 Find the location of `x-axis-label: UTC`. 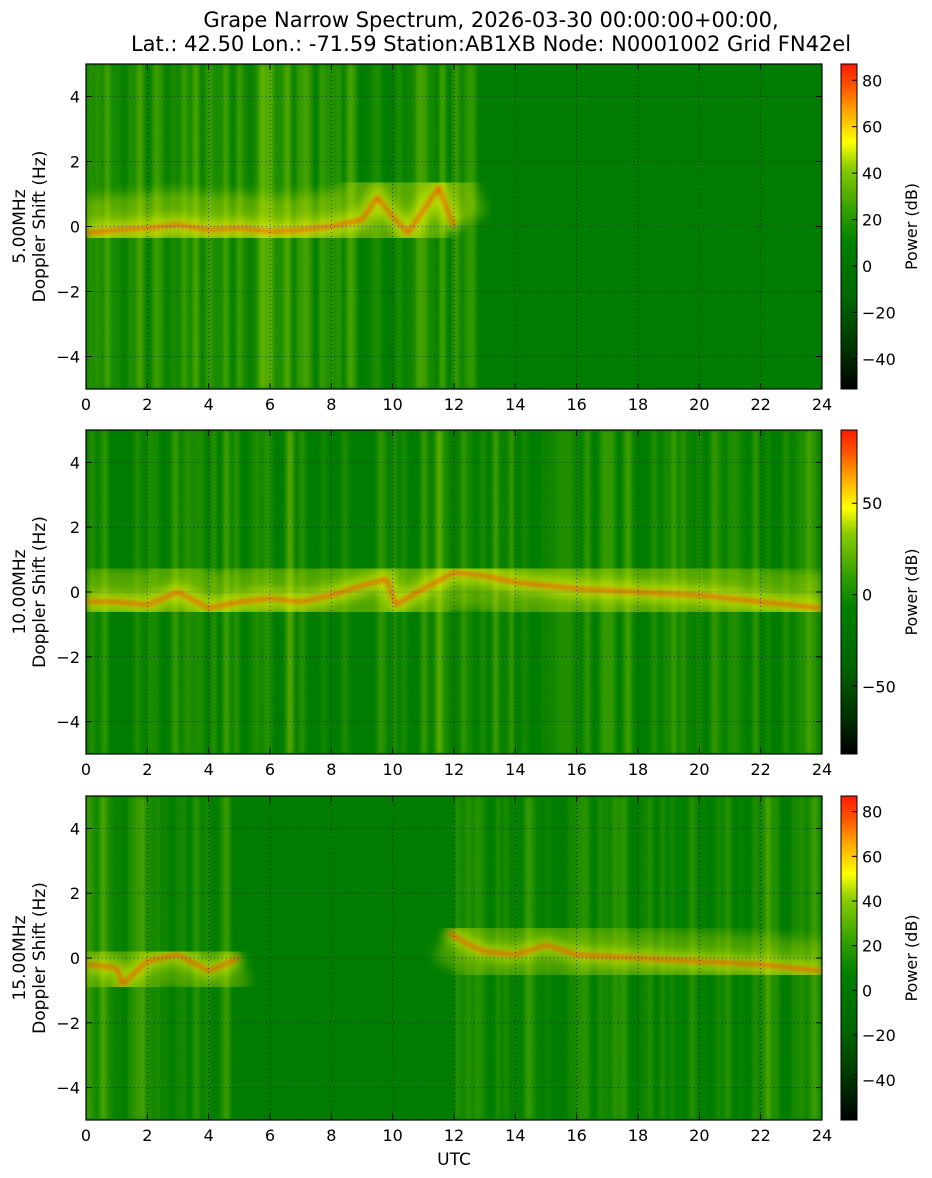

x-axis-label: UTC is located at coordinates (454, 1160).